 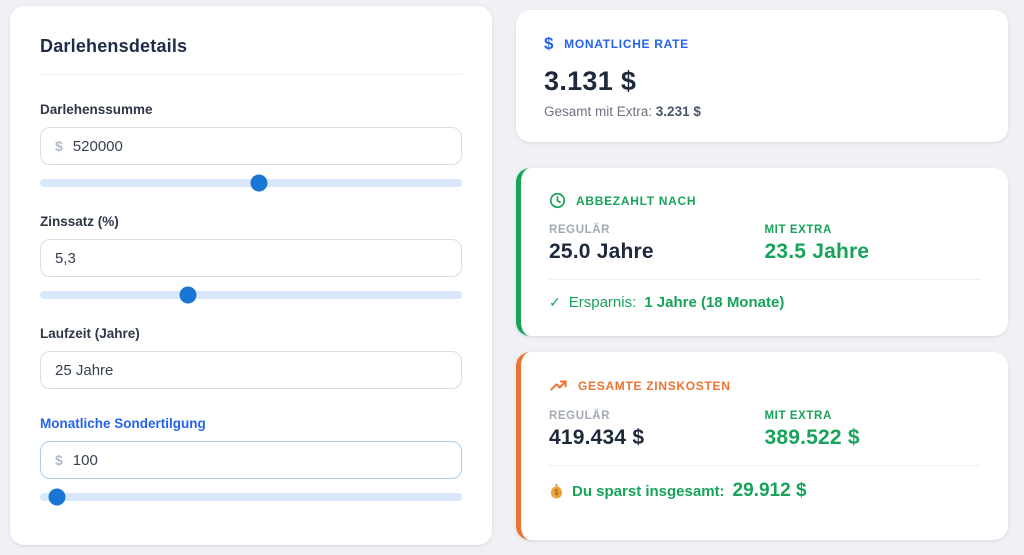 I want to click on payoff-compare: REGULÄR 25.0 Jahre MIT EXTRA 23.5 Jahre, so click(x=764, y=244).